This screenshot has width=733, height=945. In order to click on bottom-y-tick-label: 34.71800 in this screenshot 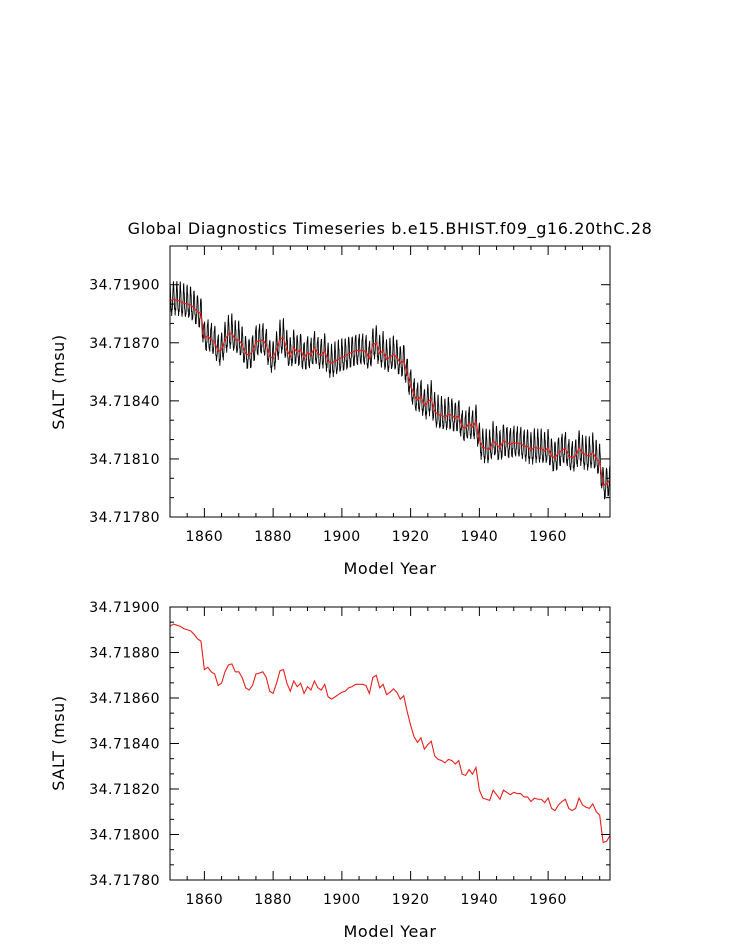, I will do `click(124, 836)`.